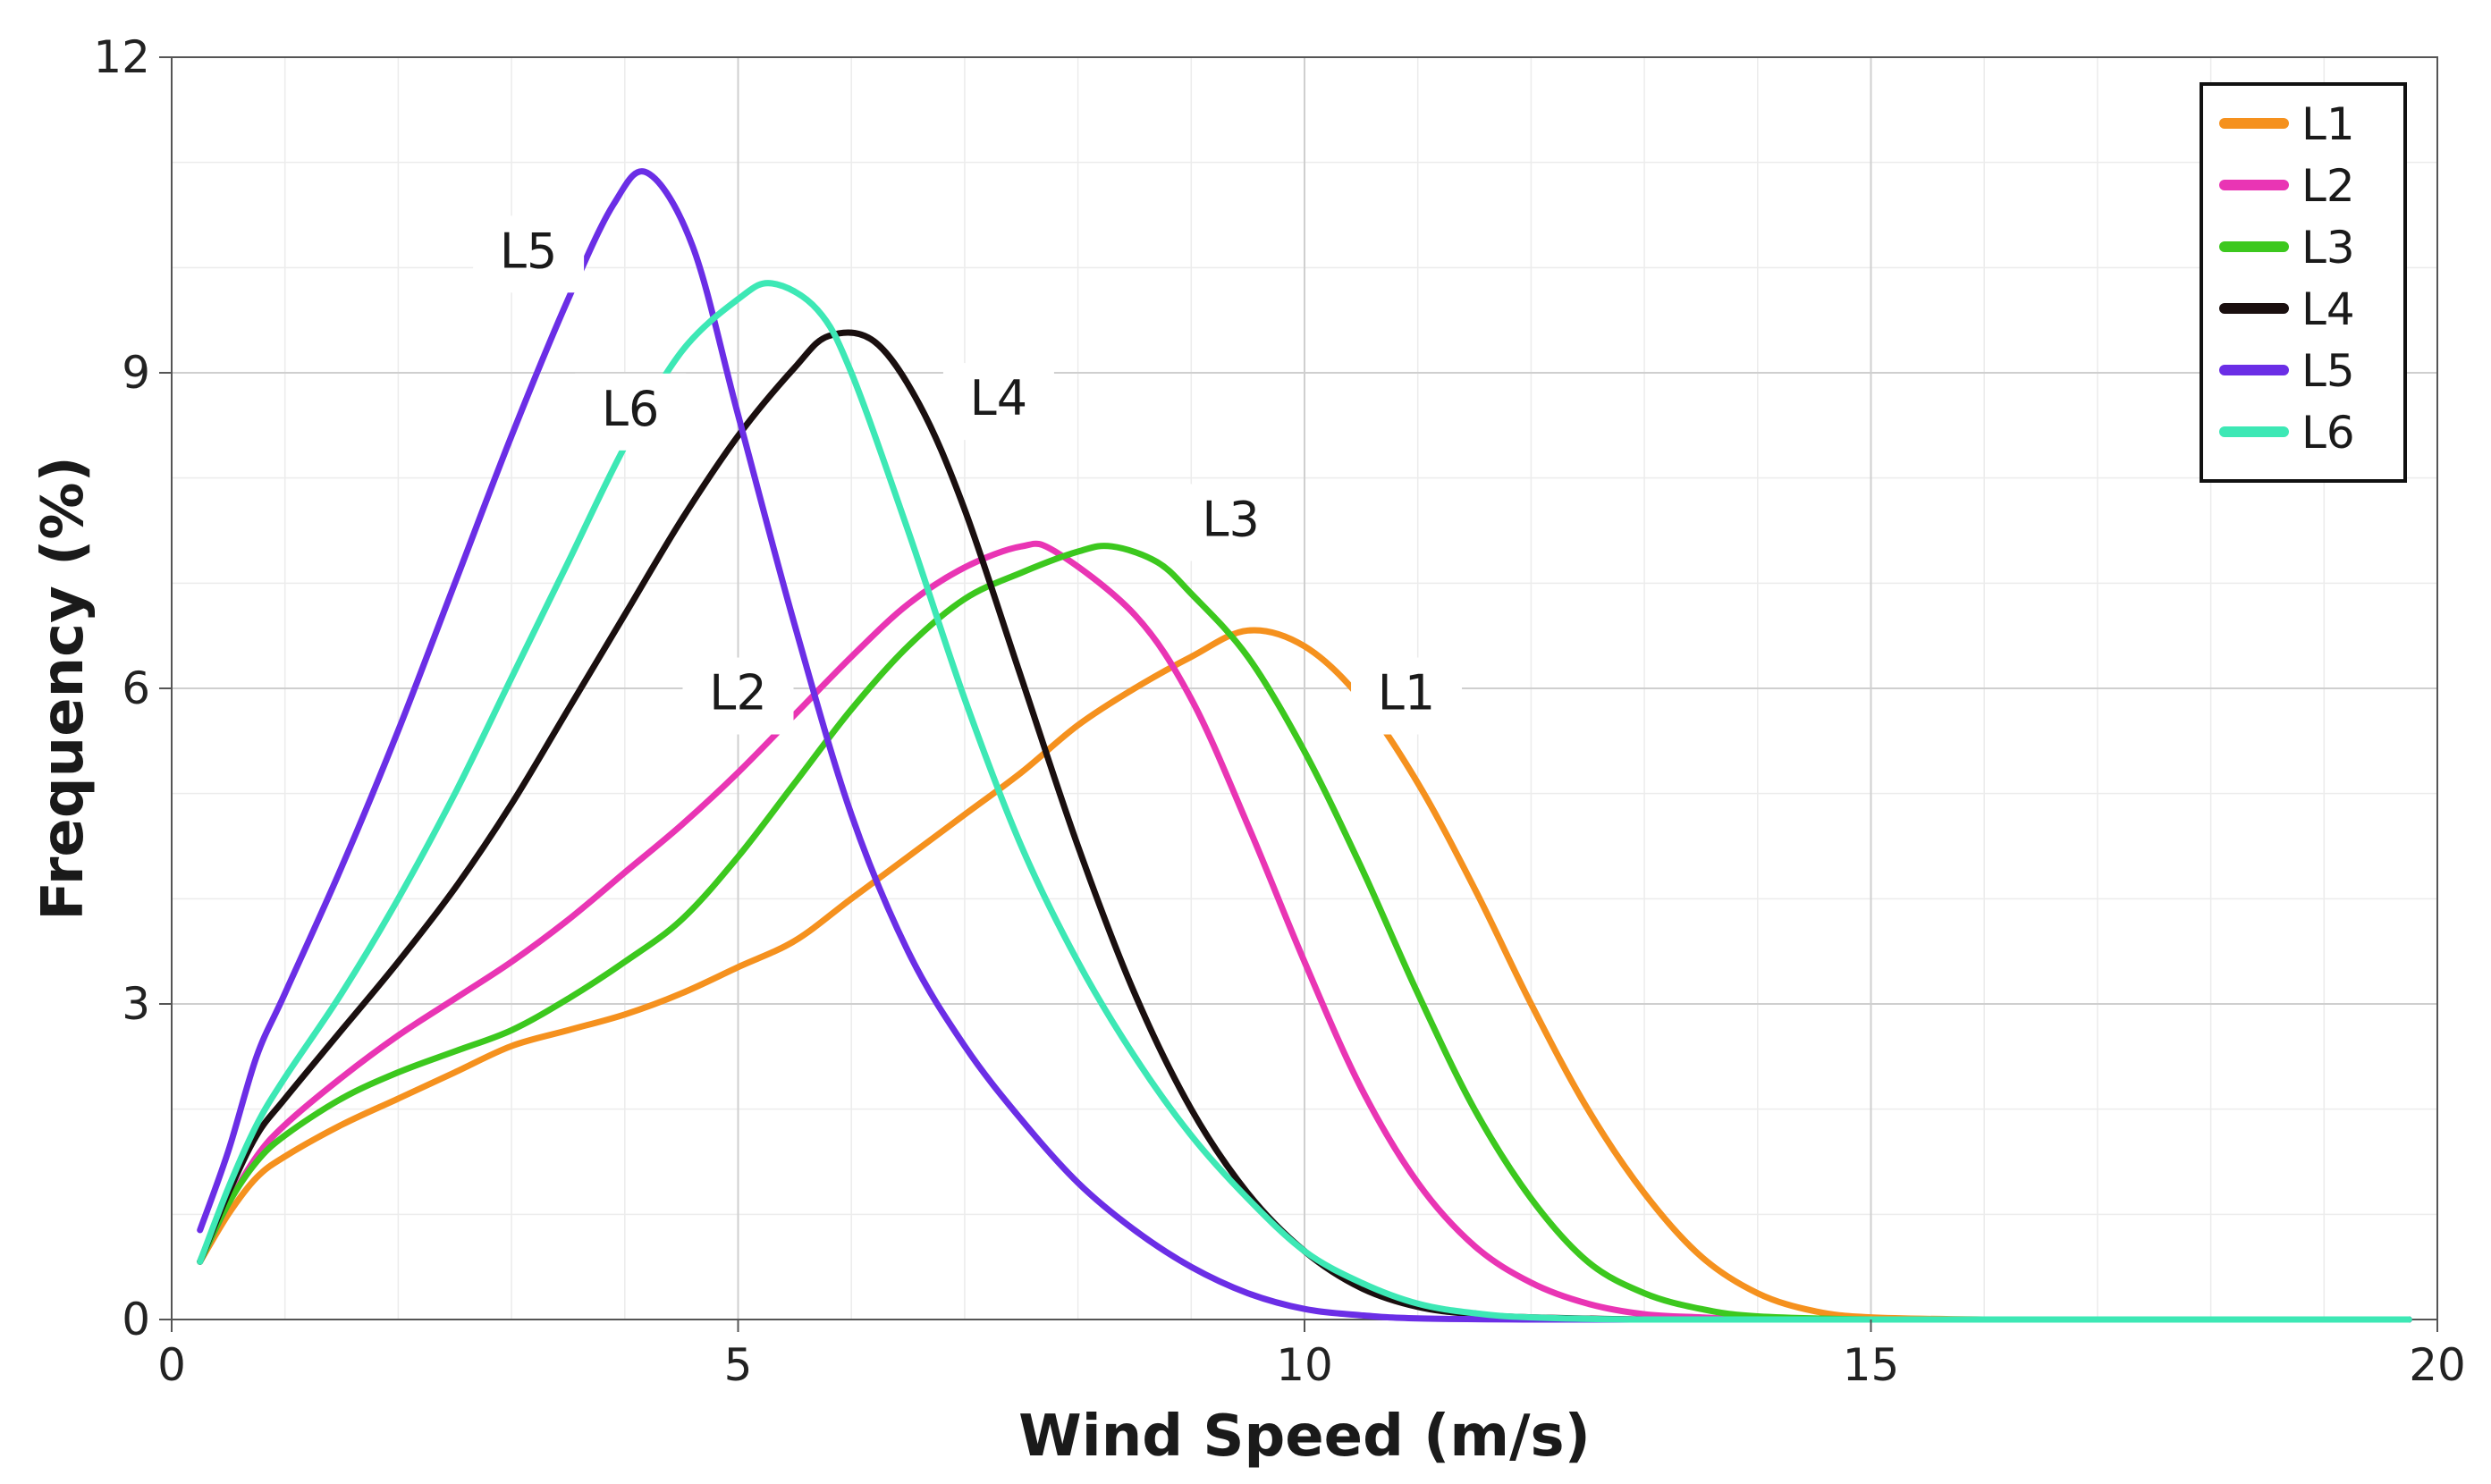  I want to click on x-tick-label: 10, so click(1305, 1365).